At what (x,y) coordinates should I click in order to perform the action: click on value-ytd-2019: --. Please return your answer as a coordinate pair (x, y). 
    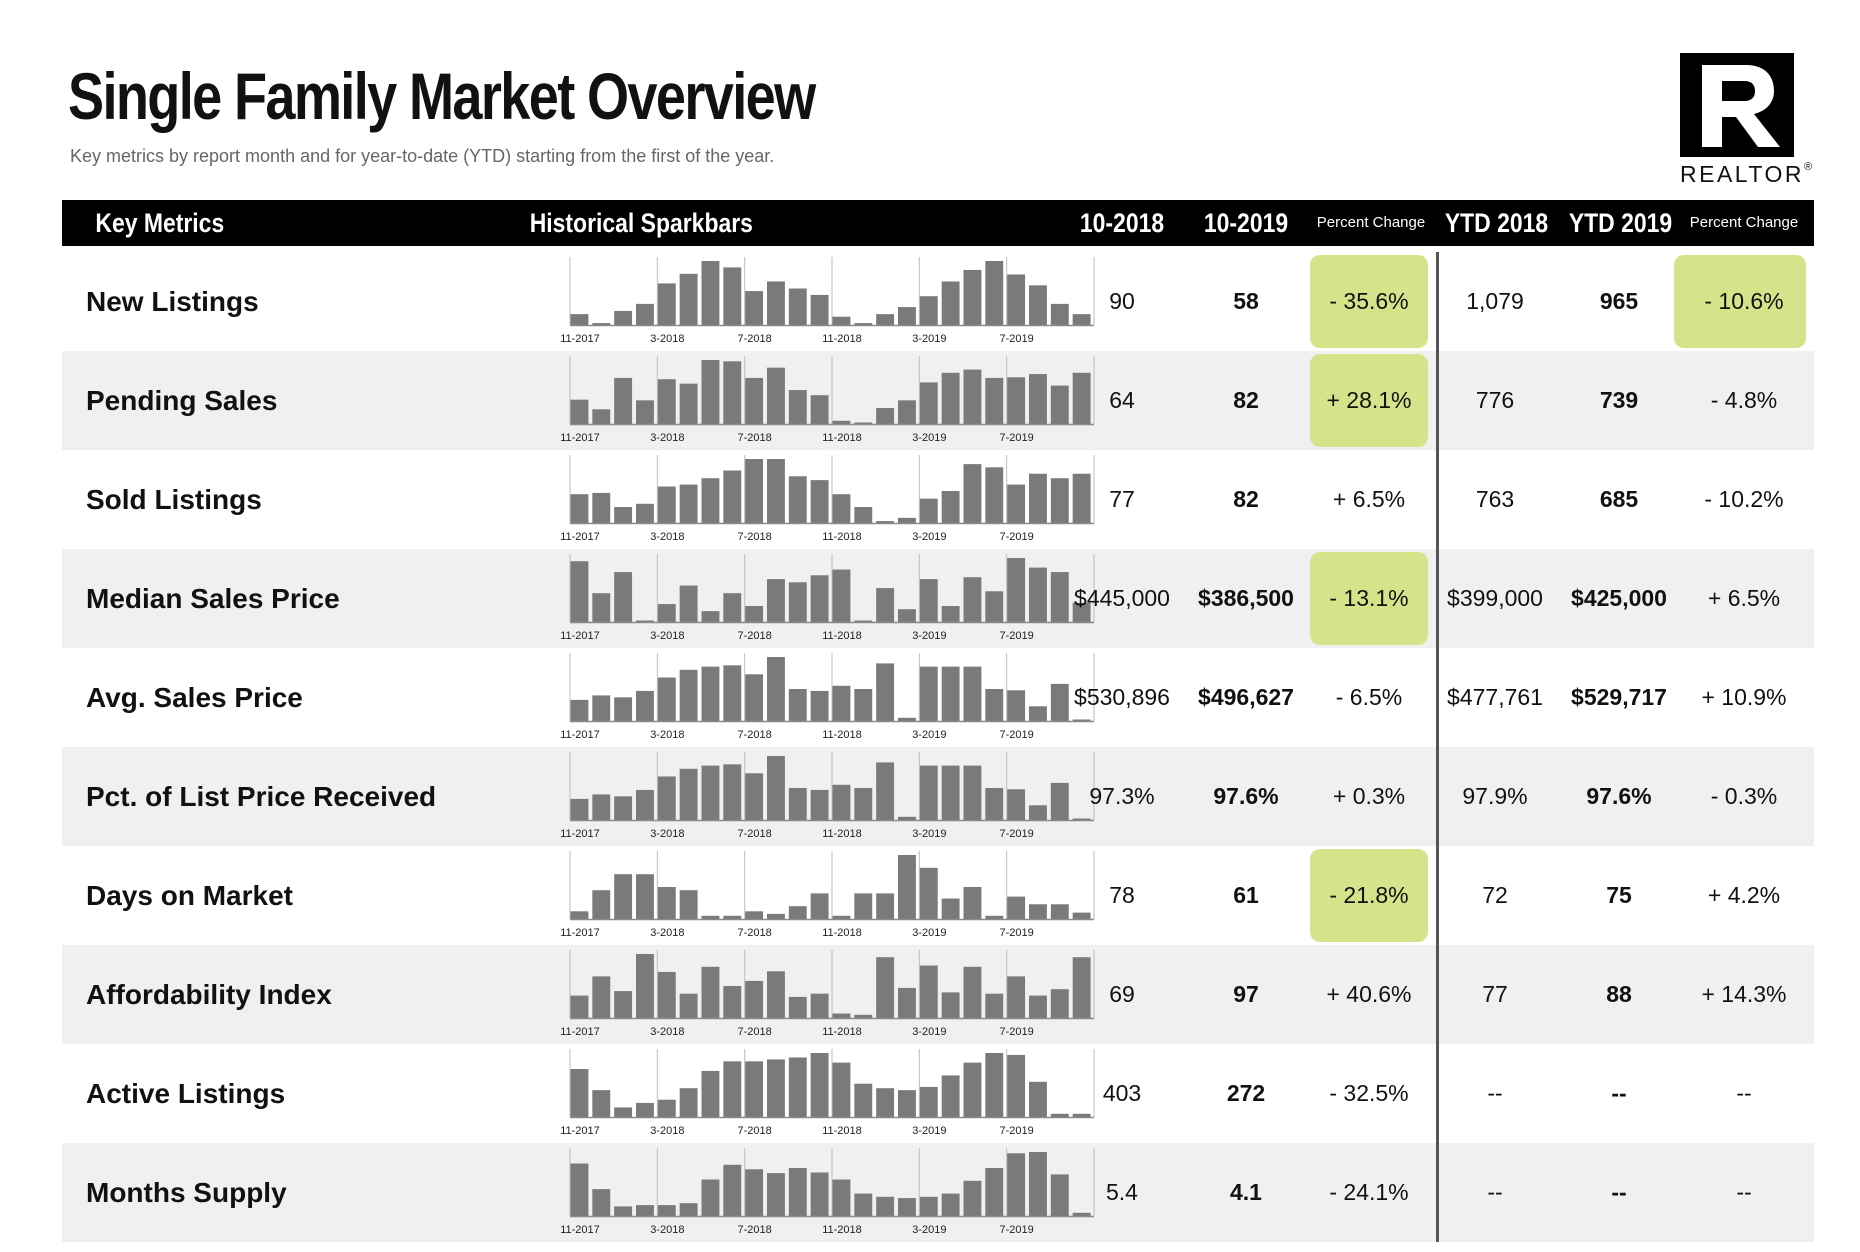
    Looking at the image, I should click on (1619, 1093).